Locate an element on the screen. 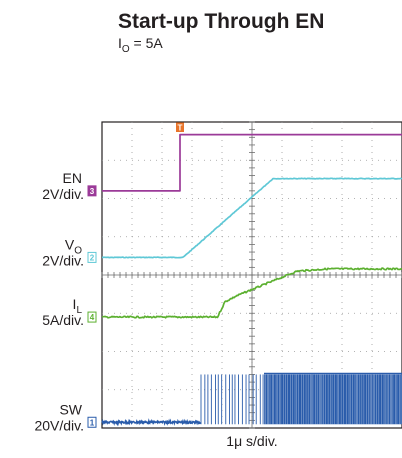  channel-marker-en is located at coordinates (92, 191).